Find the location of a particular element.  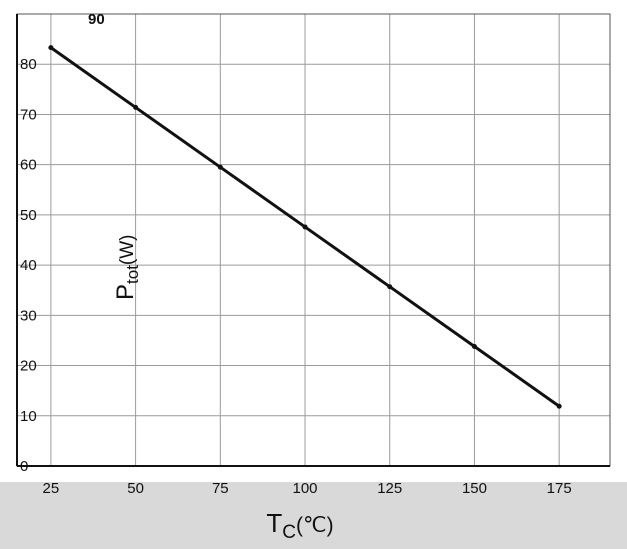

x-tick-label-50: 50 is located at coordinates (135, 488).